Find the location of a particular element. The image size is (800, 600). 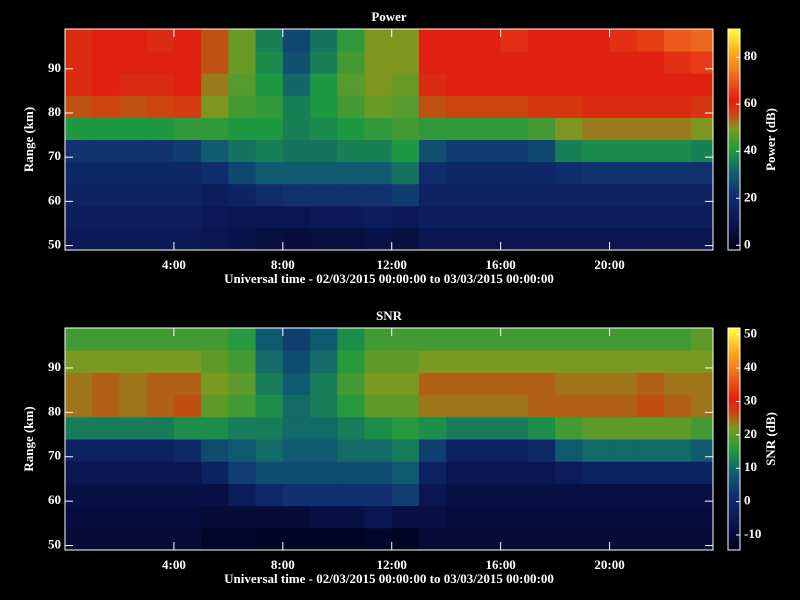

x-tick-label: 16:00 is located at coordinates (500, 564).